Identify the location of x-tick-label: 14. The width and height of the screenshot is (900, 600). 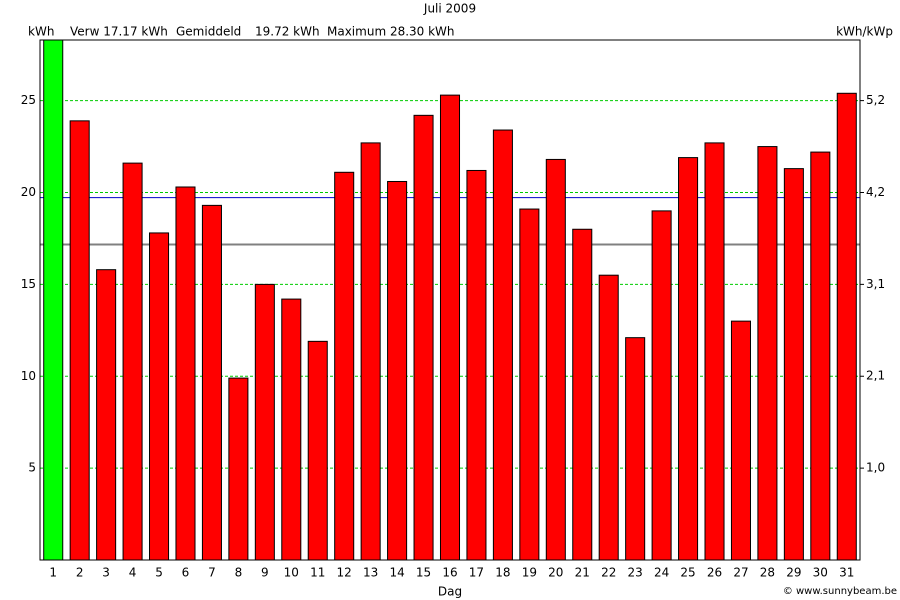
(396, 573).